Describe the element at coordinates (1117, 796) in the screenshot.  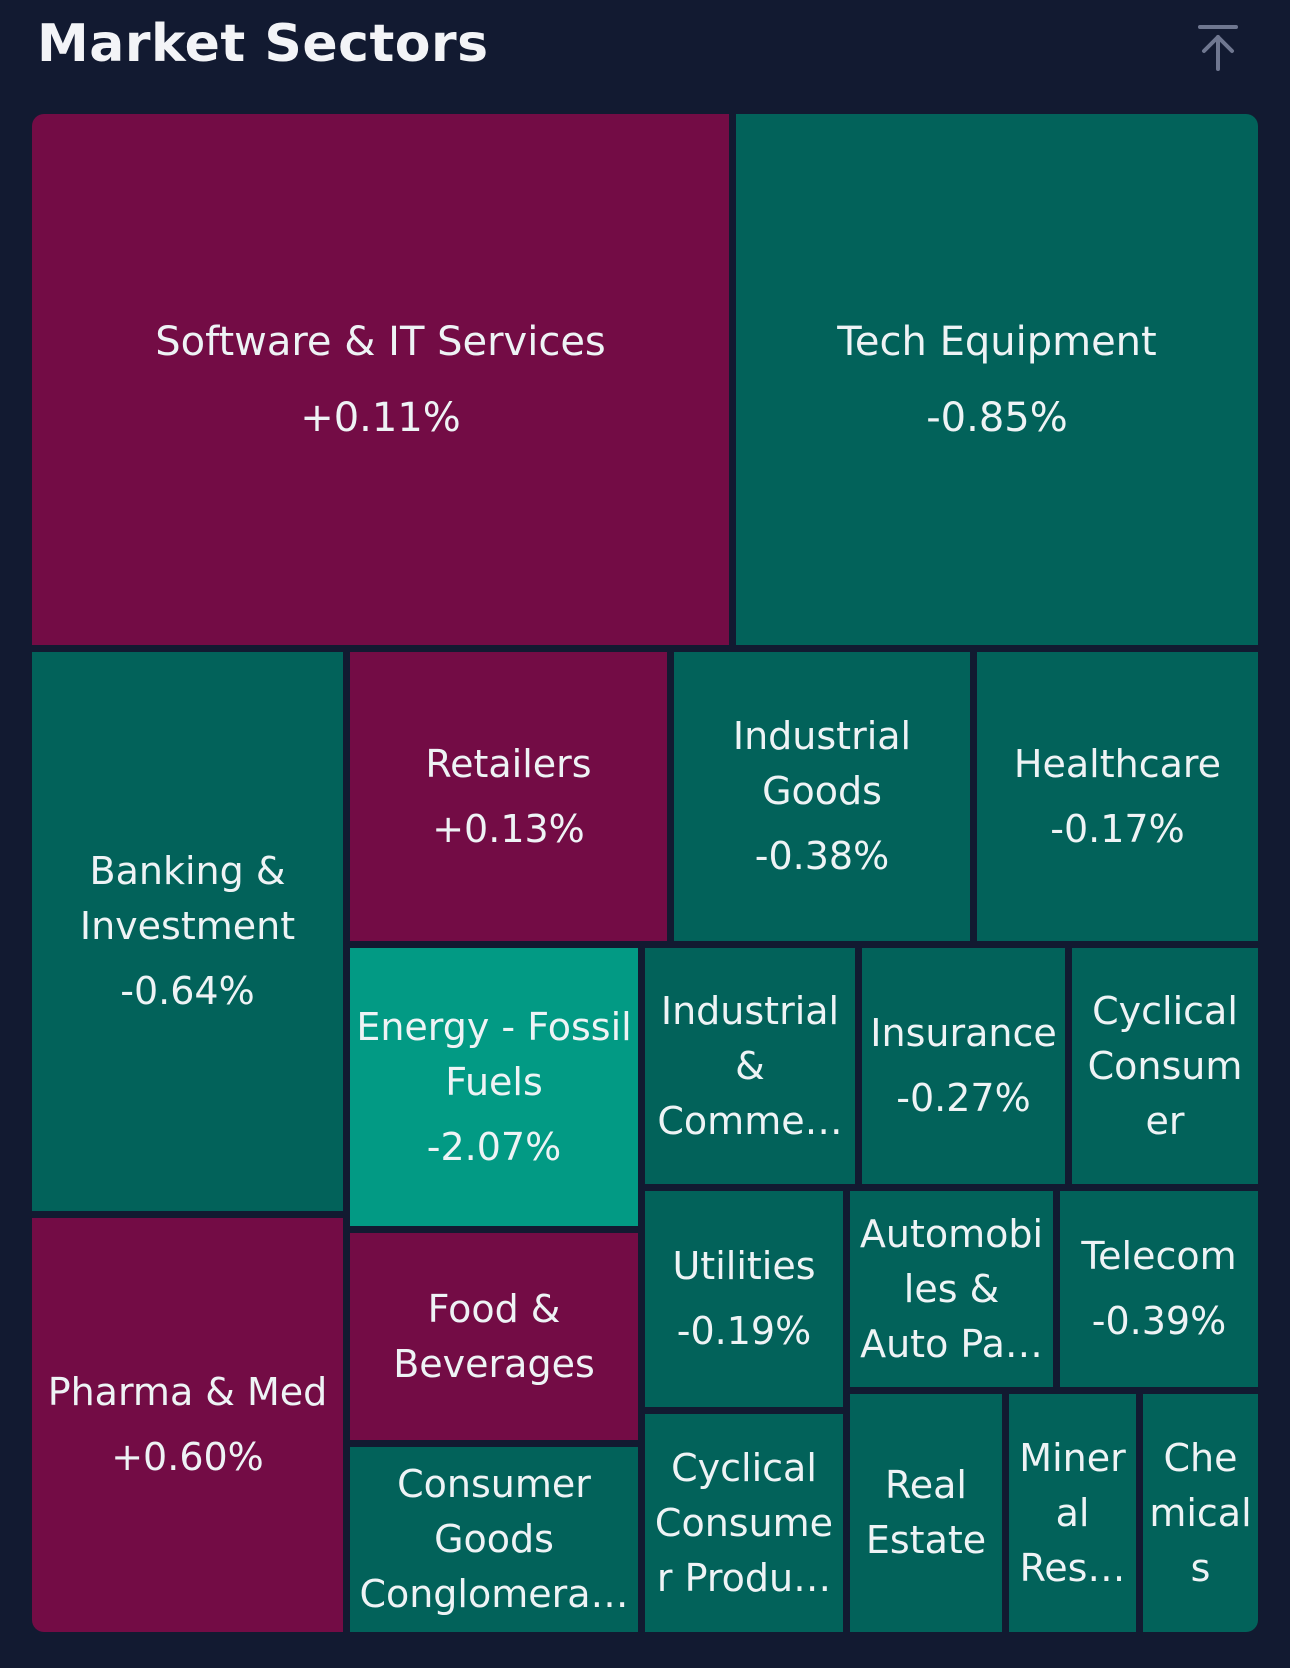
I see `treemap-cell: Healthcare -0.17%` at that location.